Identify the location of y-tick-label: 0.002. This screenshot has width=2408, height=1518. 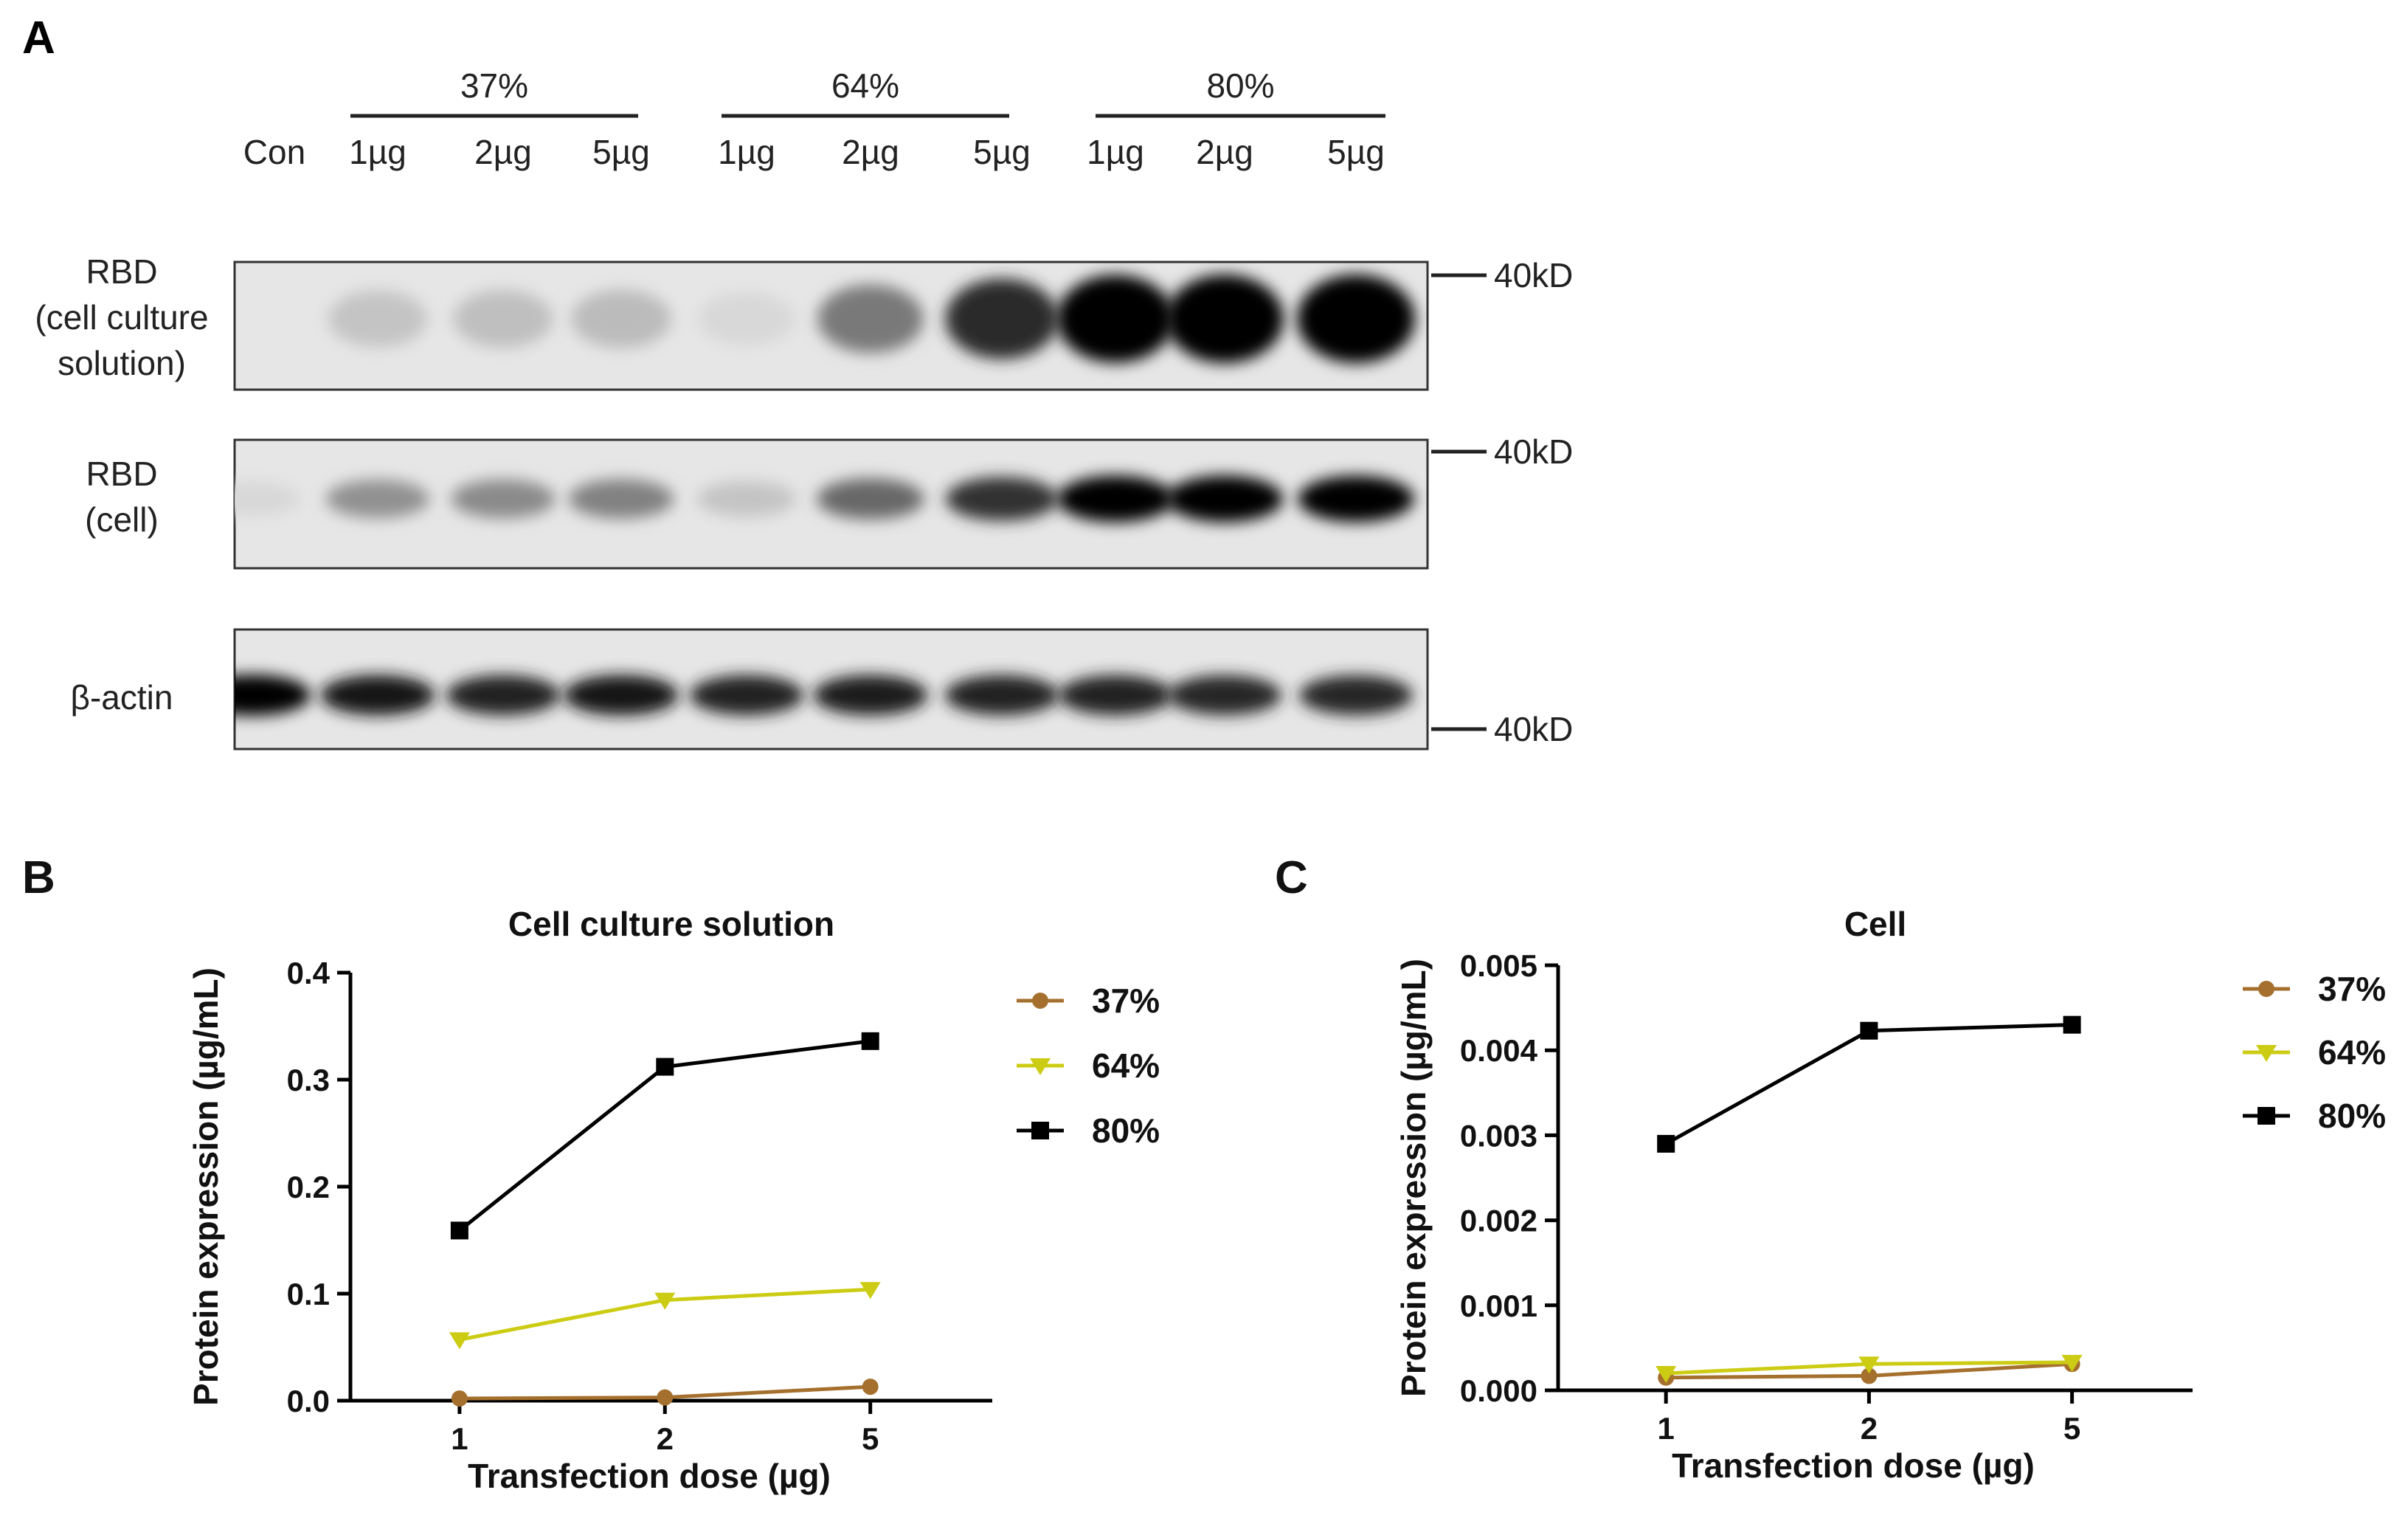
(1498, 1221).